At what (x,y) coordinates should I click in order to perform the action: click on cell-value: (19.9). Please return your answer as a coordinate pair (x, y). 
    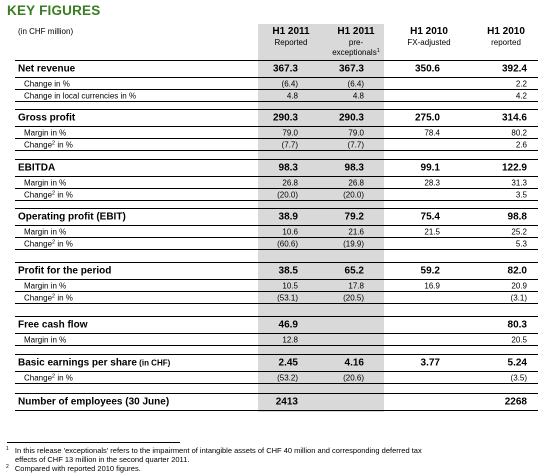
    Looking at the image, I should click on (353, 243).